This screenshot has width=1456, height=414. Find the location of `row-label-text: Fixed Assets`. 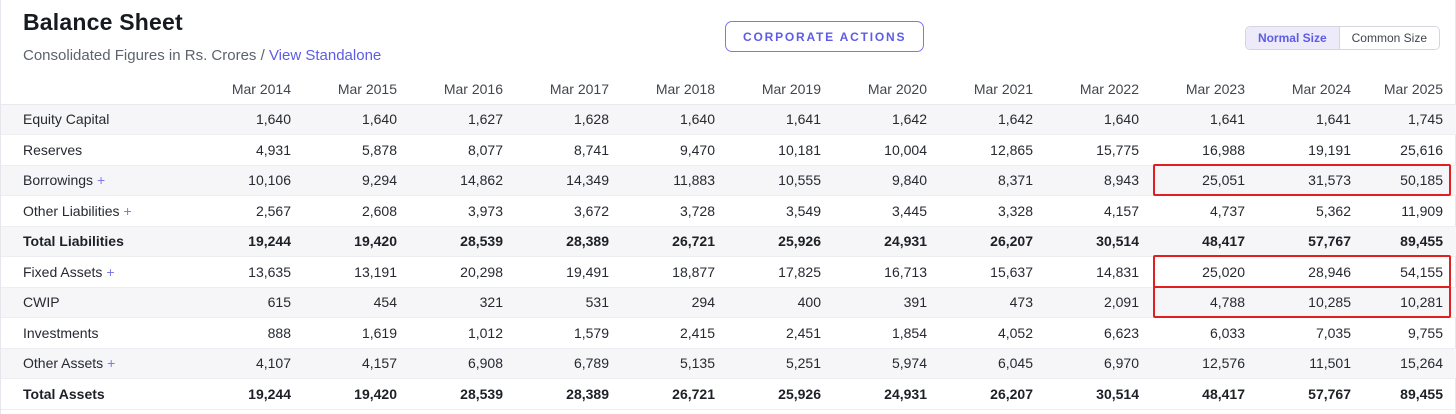

row-label-text: Fixed Assets is located at coordinates (63, 271).